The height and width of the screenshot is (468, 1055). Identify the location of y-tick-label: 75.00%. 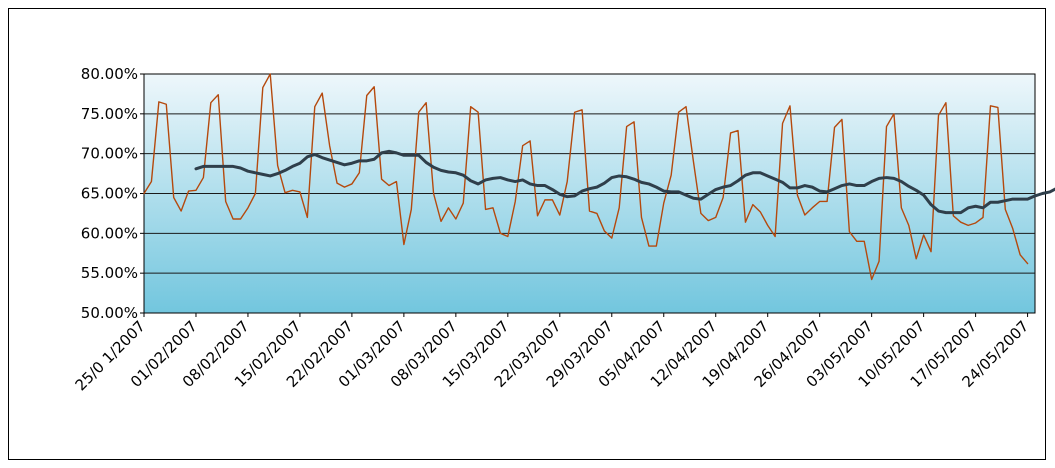
(109, 114).